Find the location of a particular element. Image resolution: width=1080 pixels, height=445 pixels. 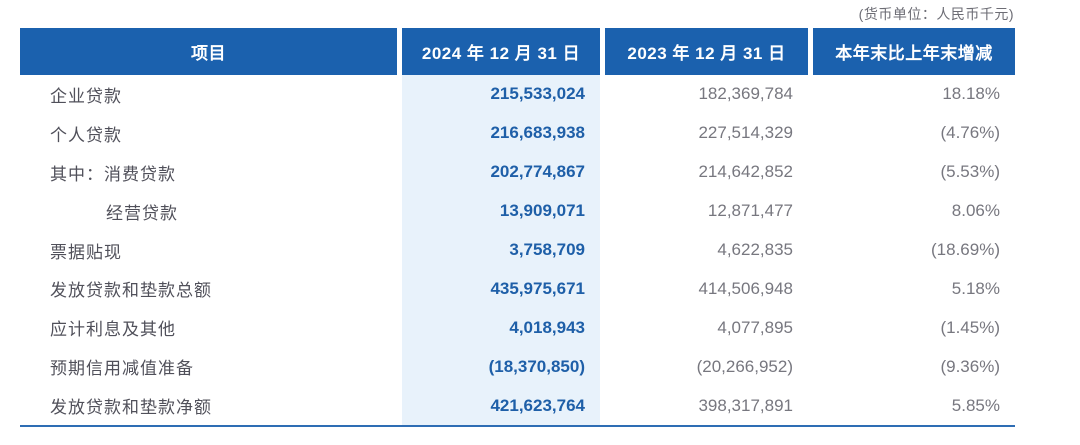

value-2024: (18,370,850) is located at coordinates (503, 367).